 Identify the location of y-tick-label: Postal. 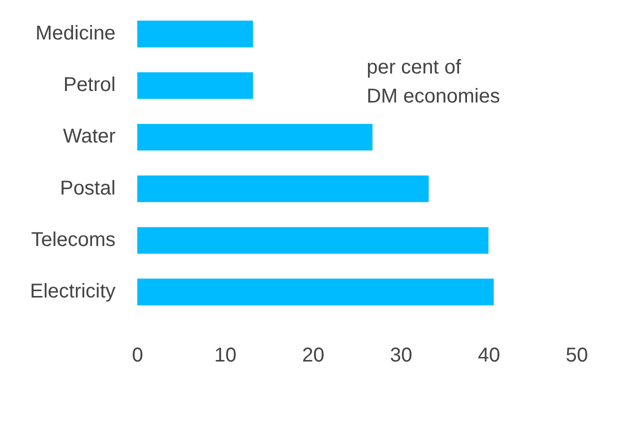
(88, 188).